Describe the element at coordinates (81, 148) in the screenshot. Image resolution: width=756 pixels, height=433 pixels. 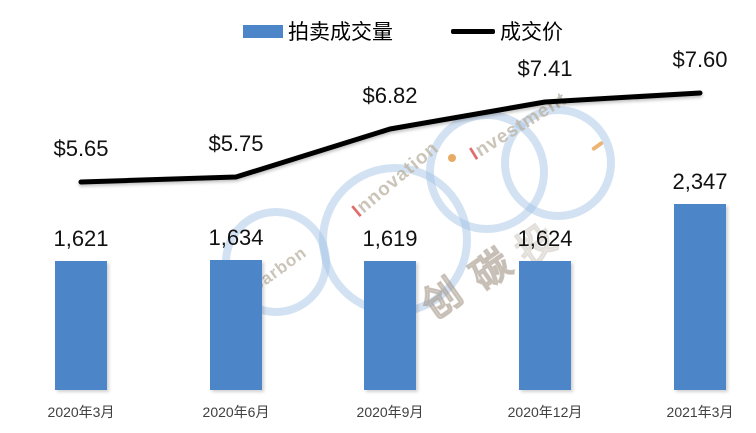
I see `price-value-label: $5.65` at that location.